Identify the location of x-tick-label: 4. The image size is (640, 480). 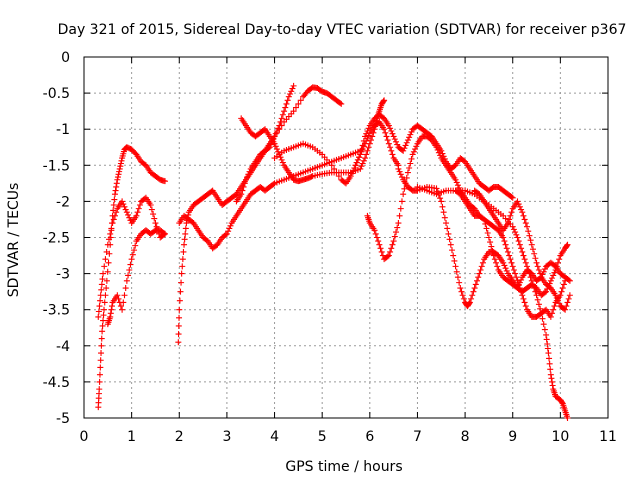
(274, 437).